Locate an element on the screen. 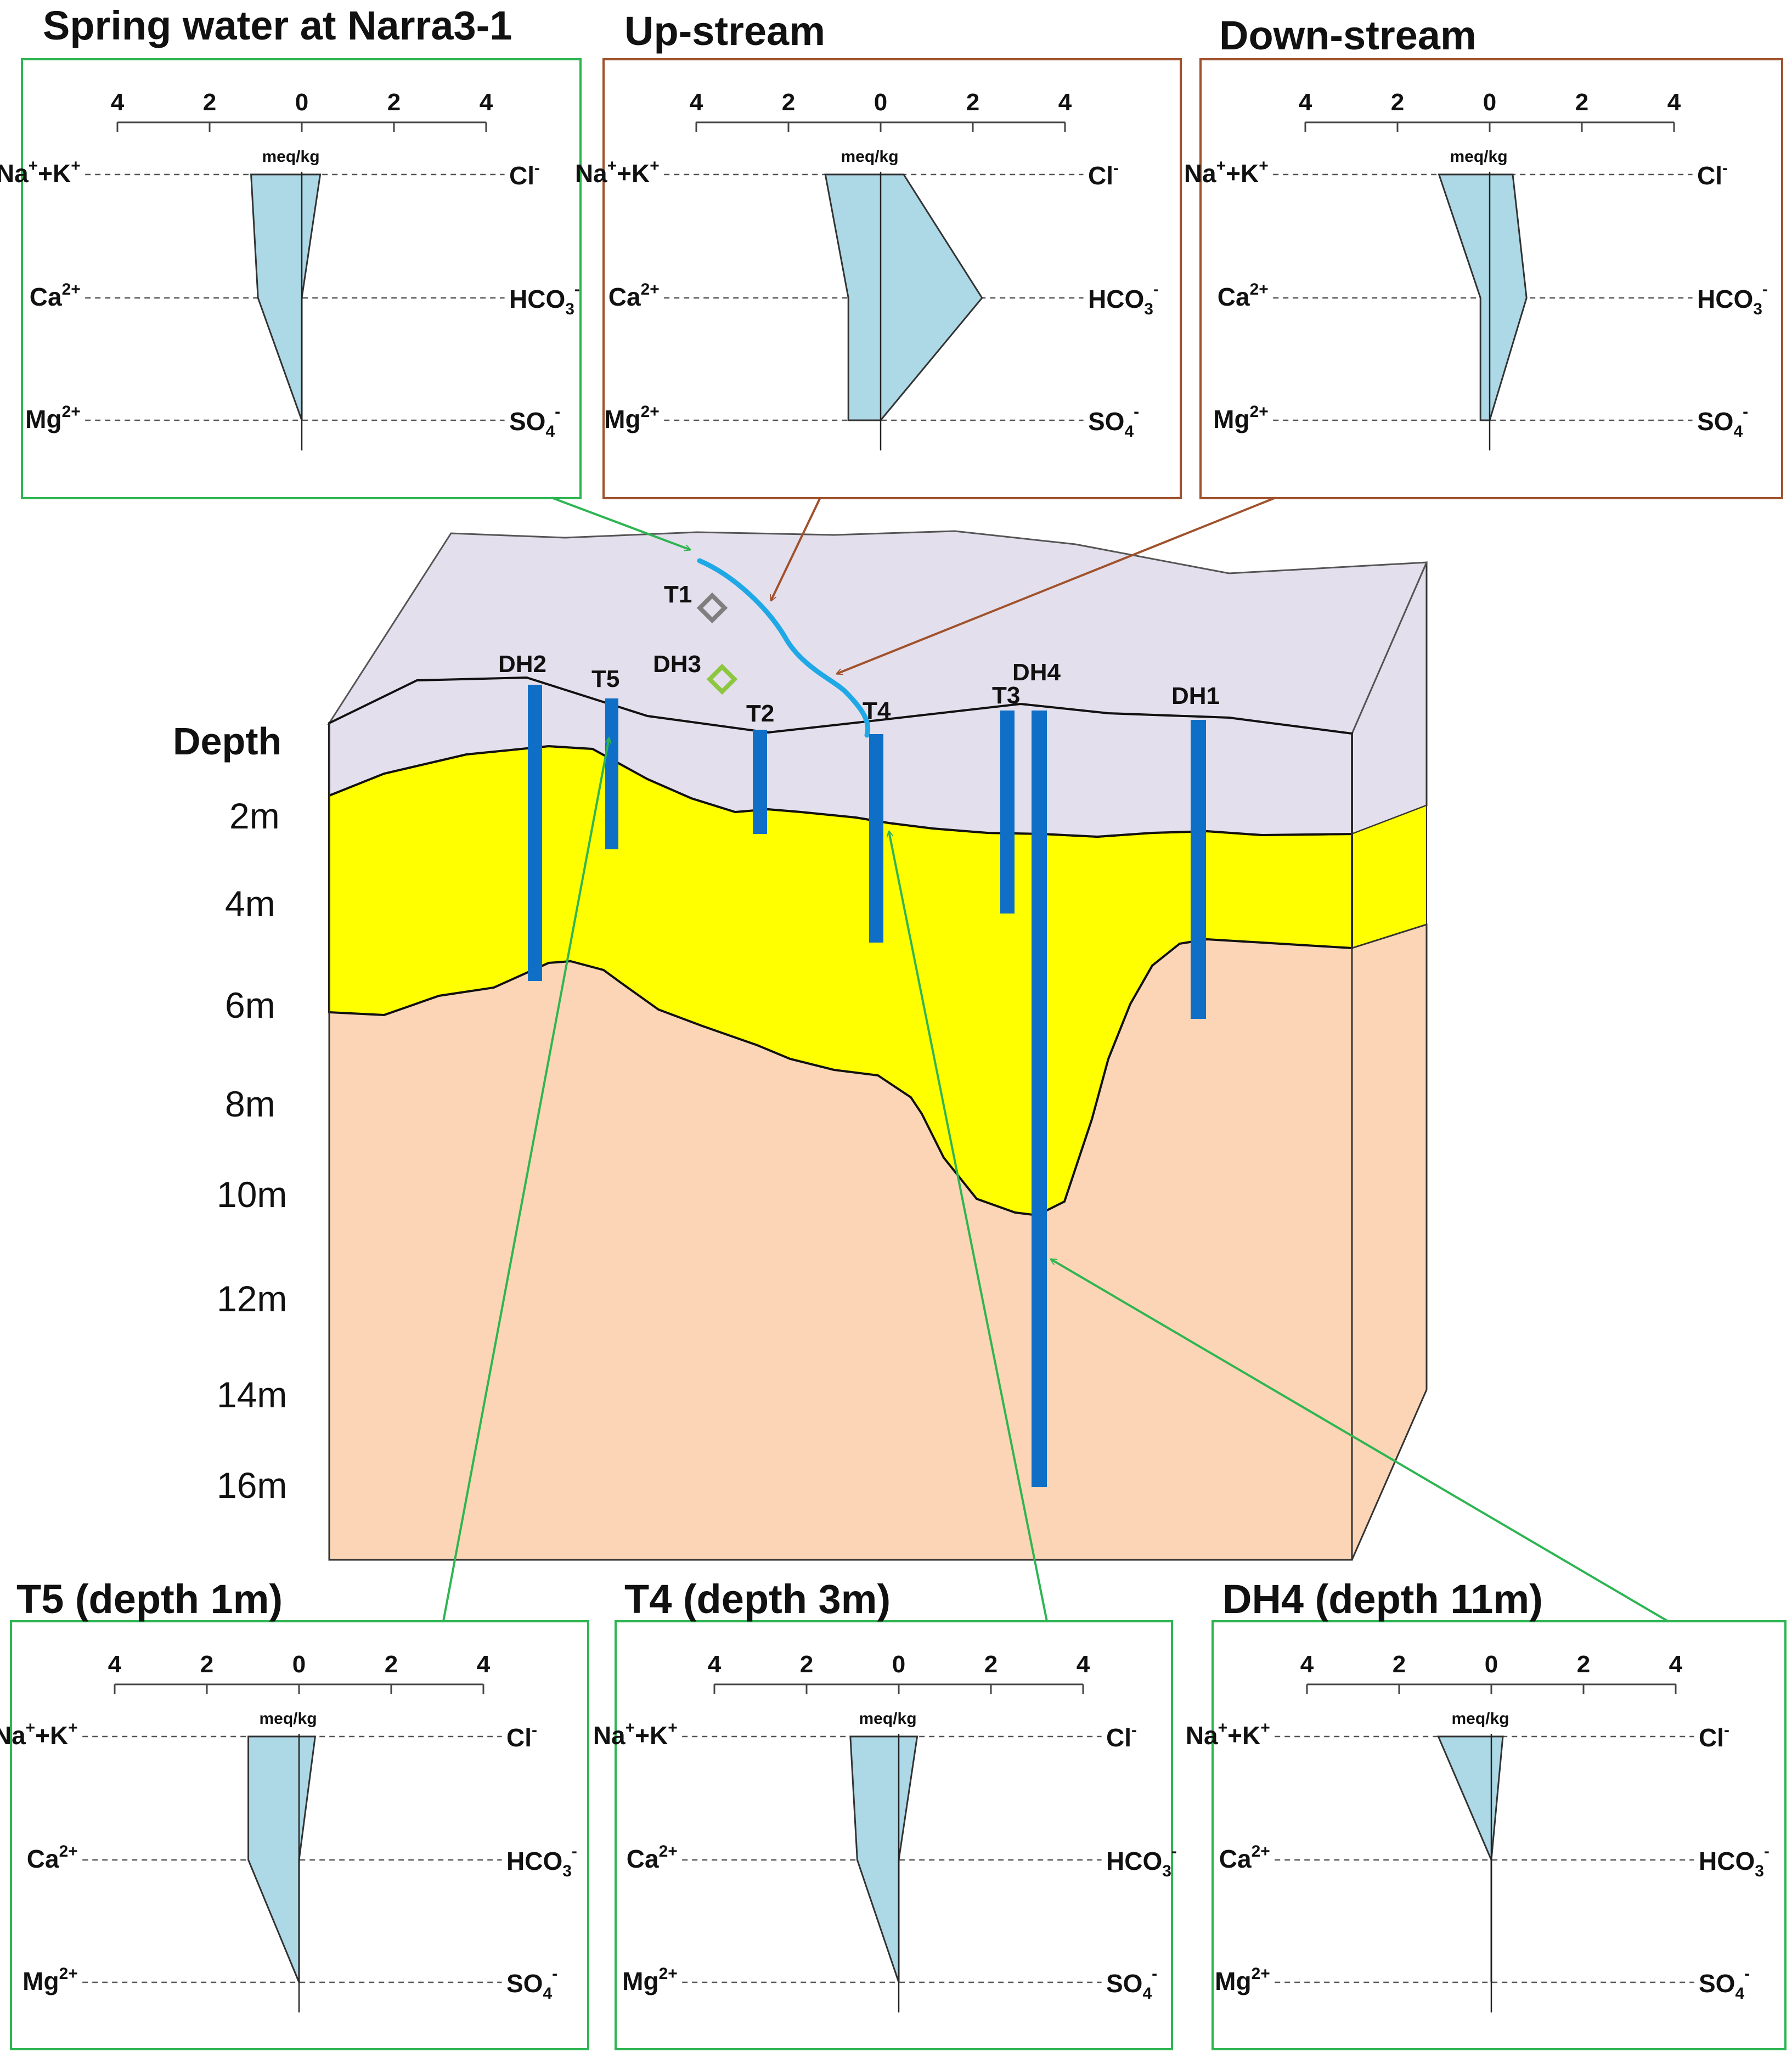 The image size is (1792, 2058). well-label-t3: T3 is located at coordinates (1006, 695).